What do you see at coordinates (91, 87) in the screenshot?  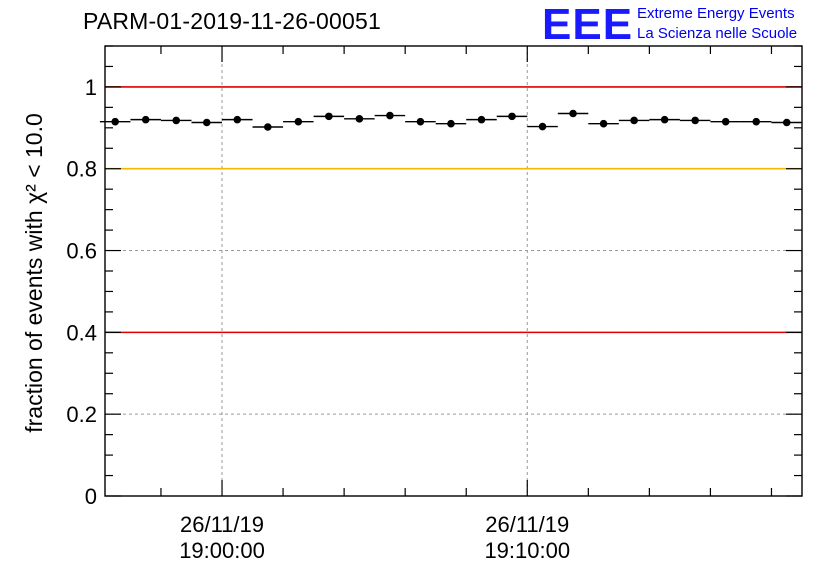 I see `y-tick-label: 1` at bounding box center [91, 87].